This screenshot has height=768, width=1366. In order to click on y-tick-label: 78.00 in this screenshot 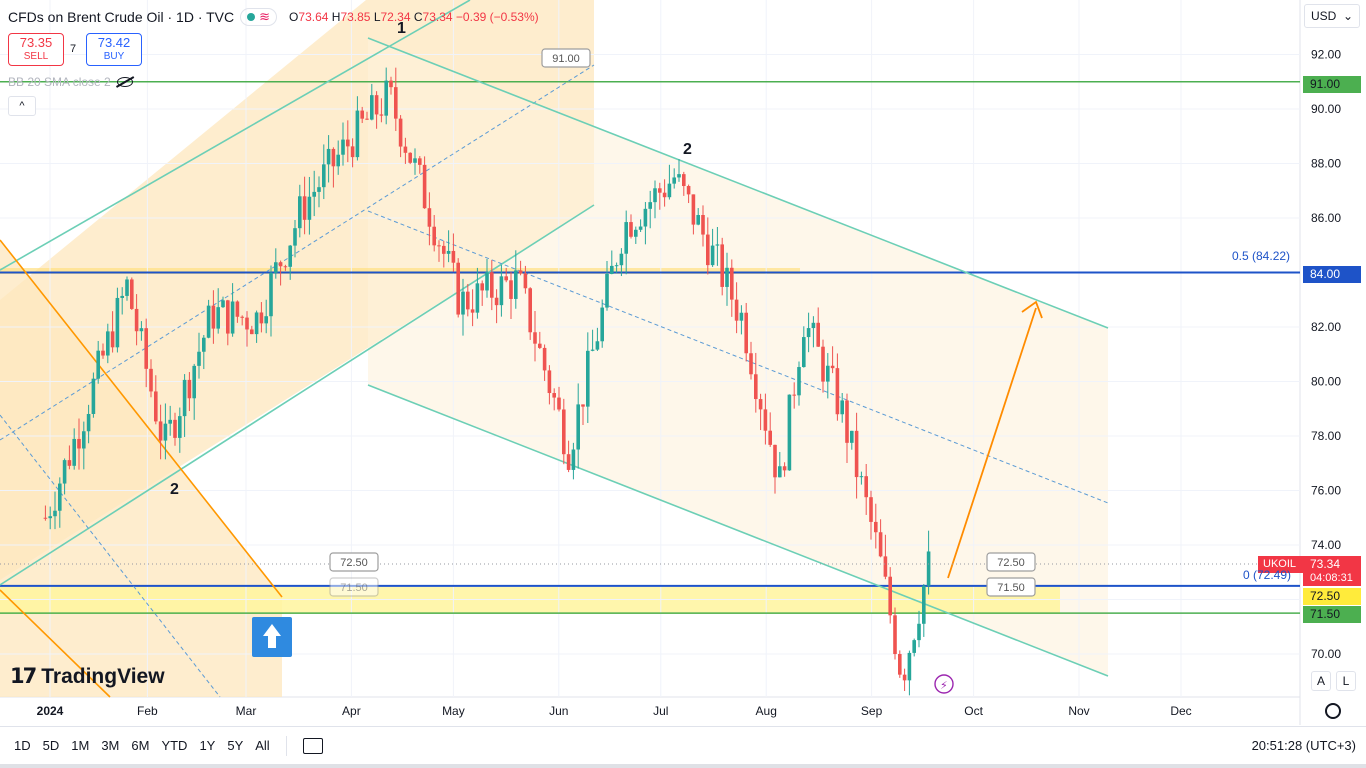, I will do `click(1326, 436)`.